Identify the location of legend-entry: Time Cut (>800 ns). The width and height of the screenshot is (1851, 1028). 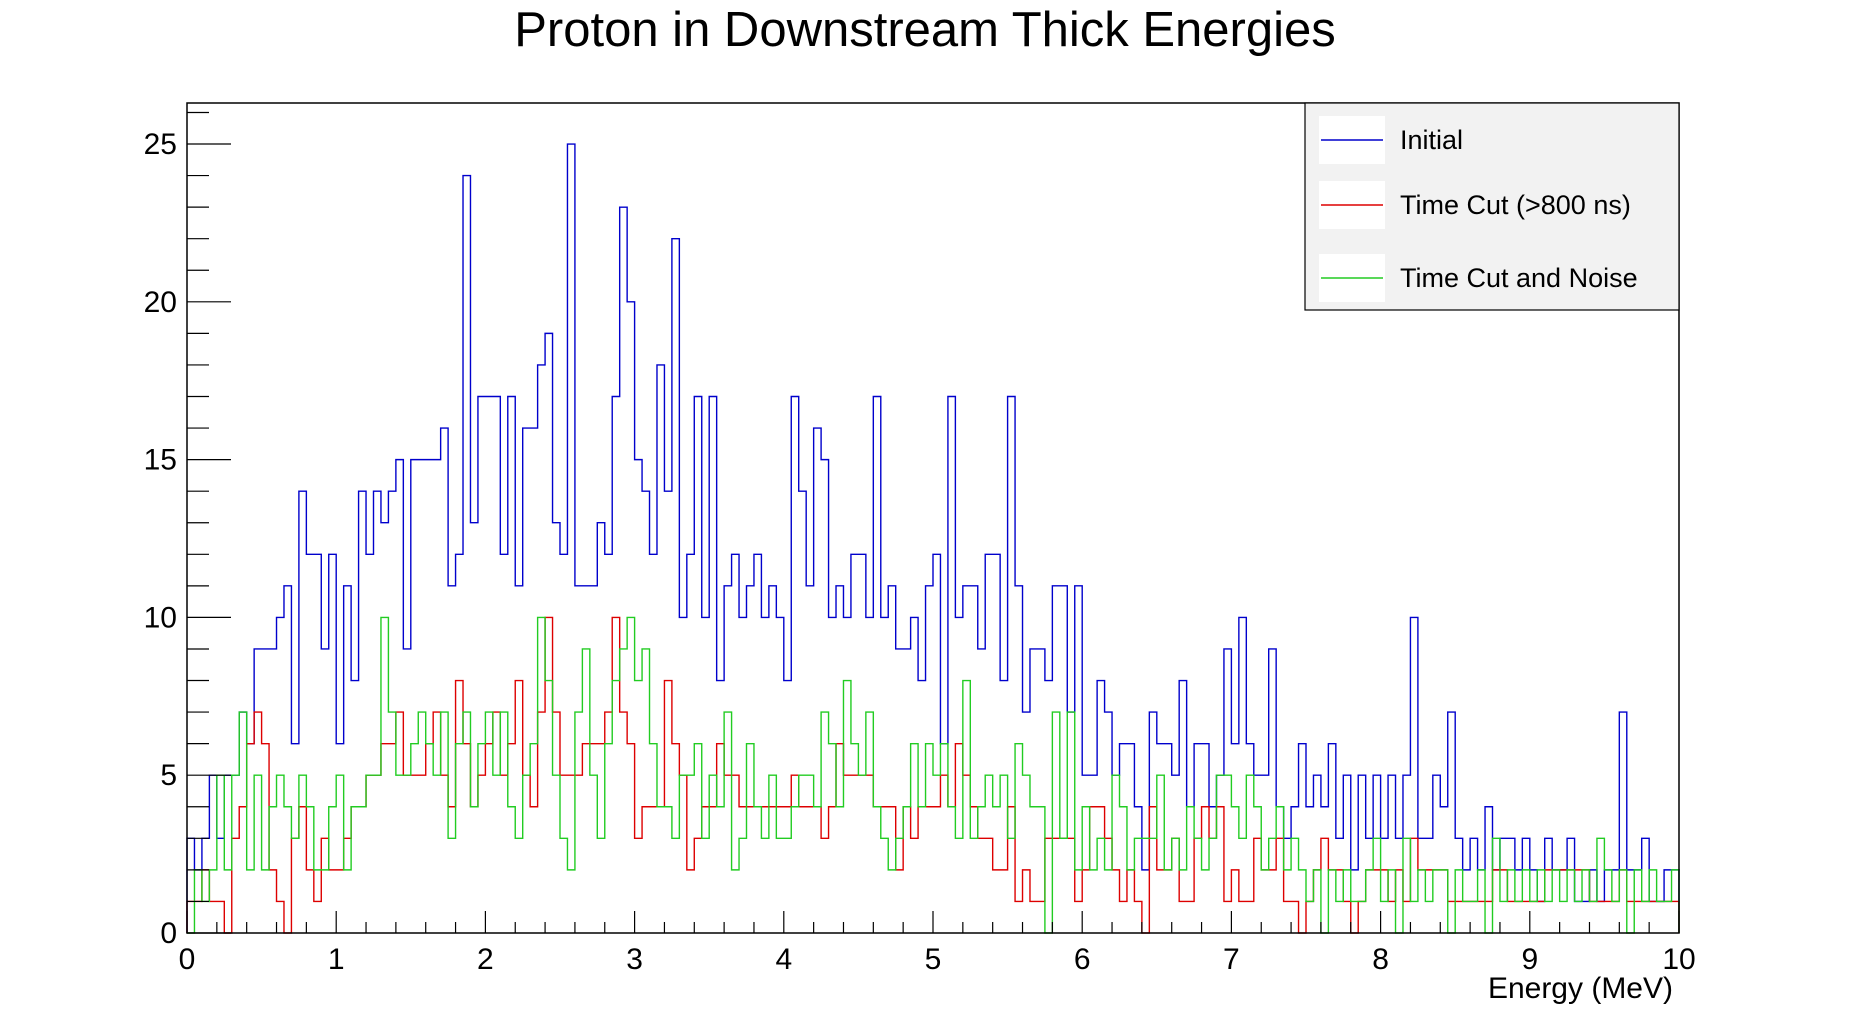
(1475, 205).